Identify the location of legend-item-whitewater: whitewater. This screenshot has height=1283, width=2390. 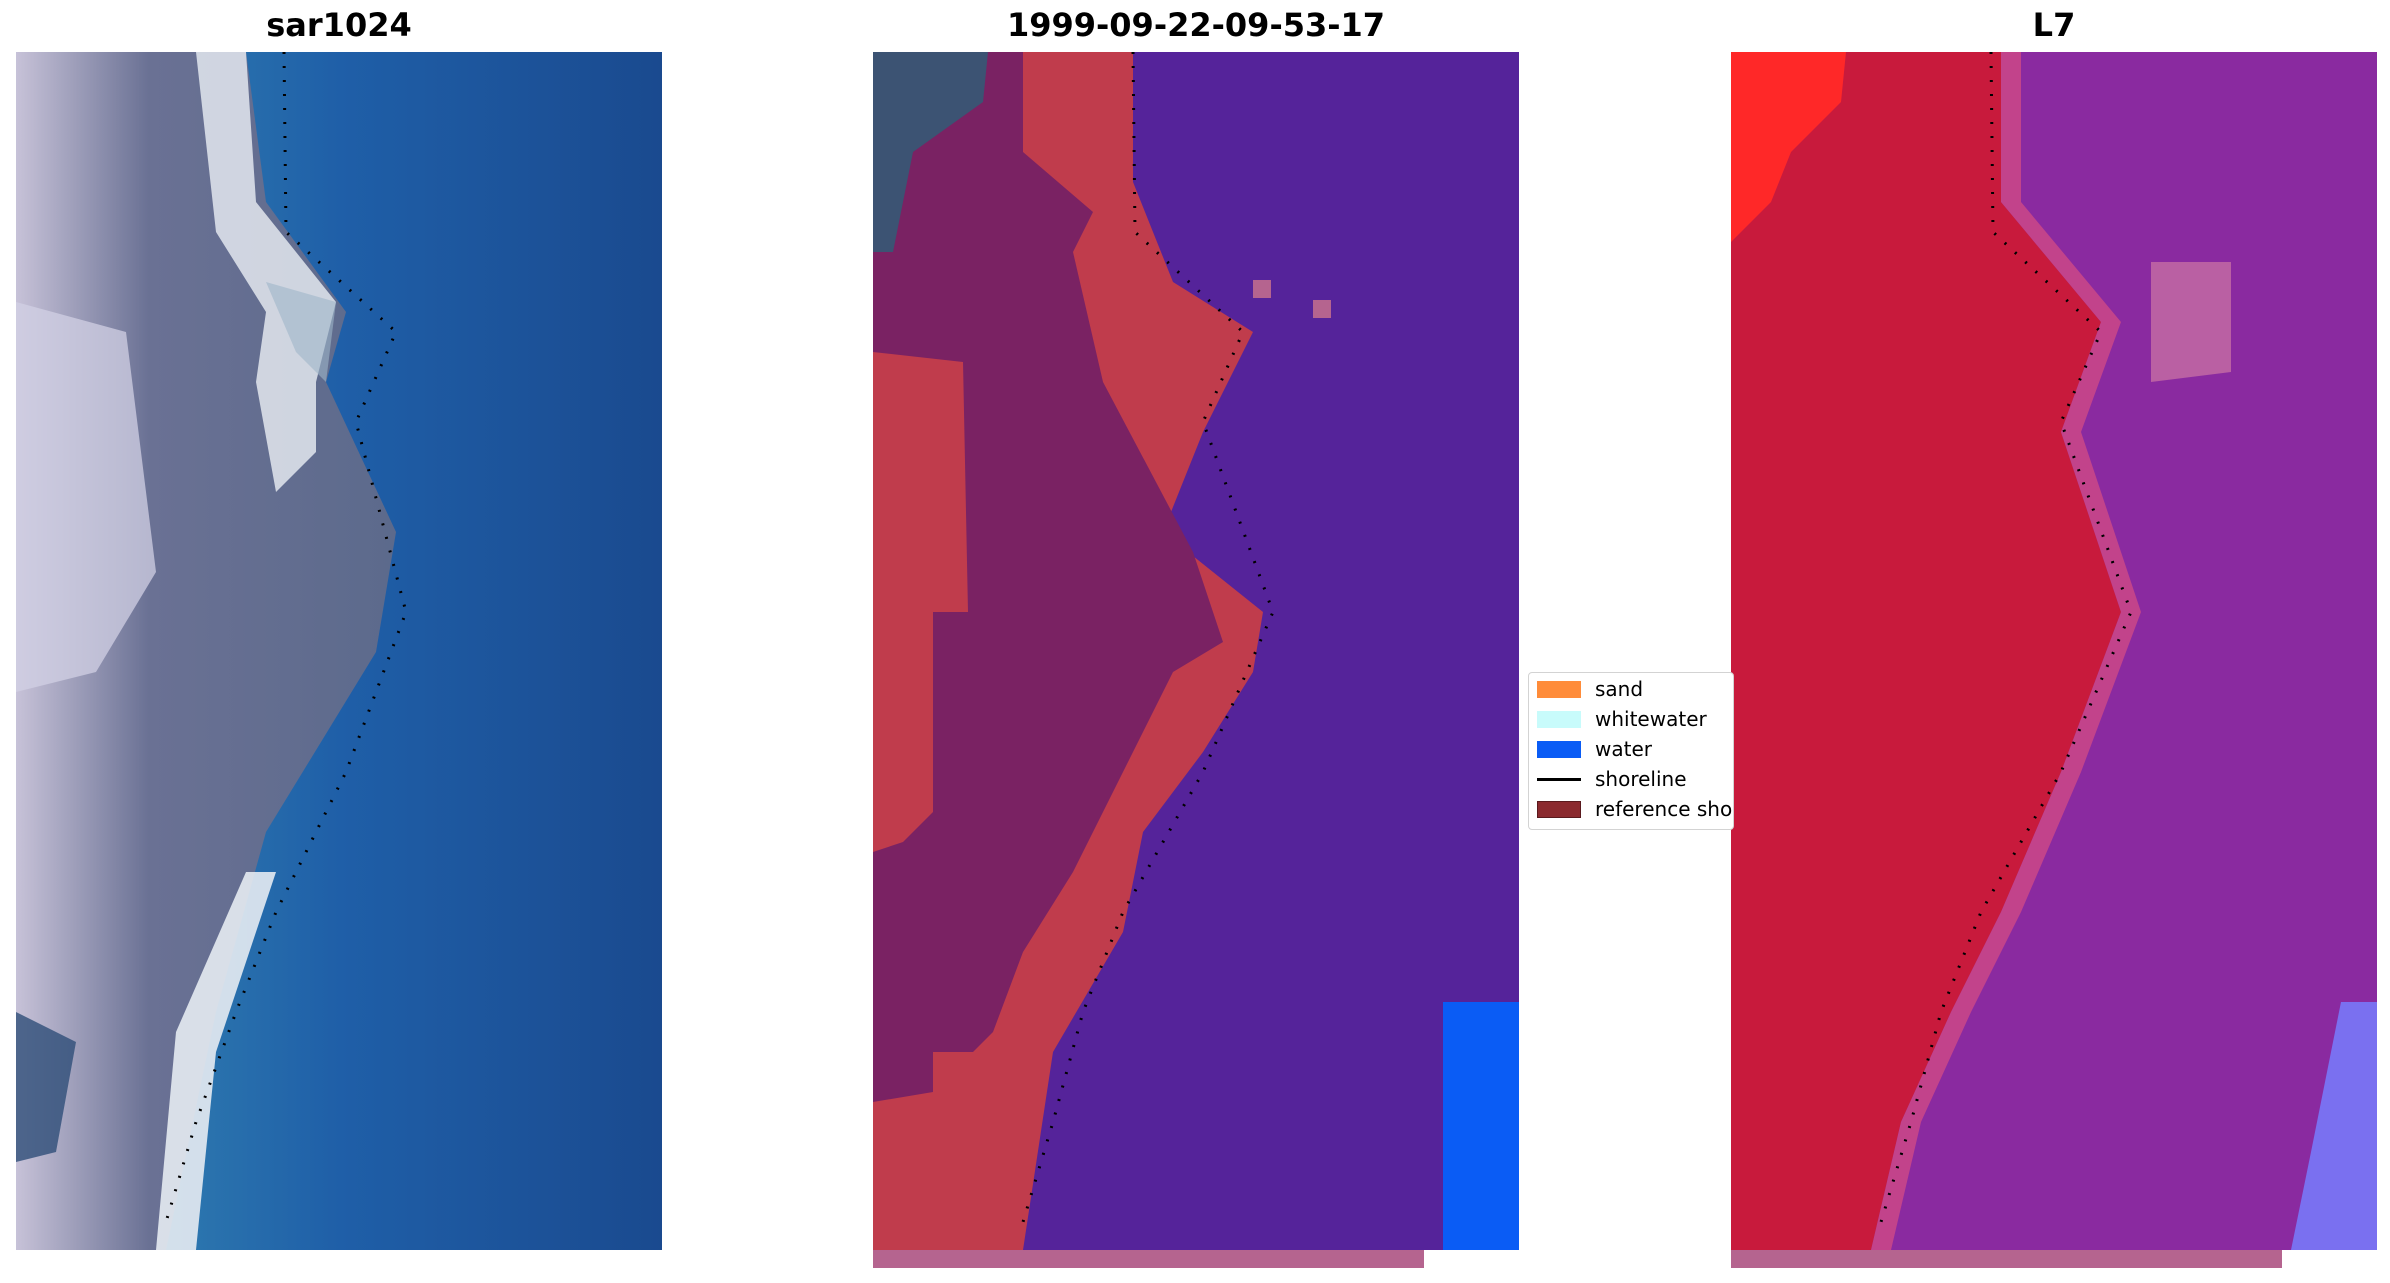
(1622, 719).